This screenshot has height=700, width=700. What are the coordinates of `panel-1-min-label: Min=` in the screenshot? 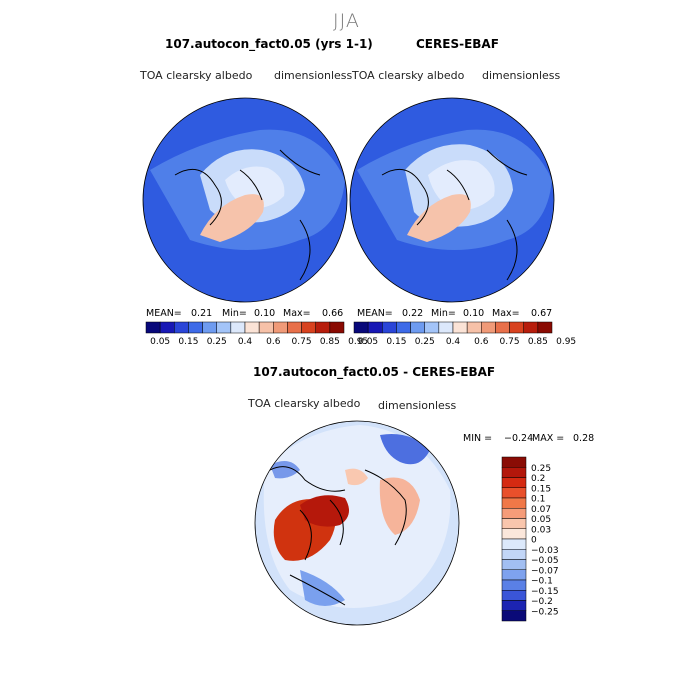 It's located at (234, 313).